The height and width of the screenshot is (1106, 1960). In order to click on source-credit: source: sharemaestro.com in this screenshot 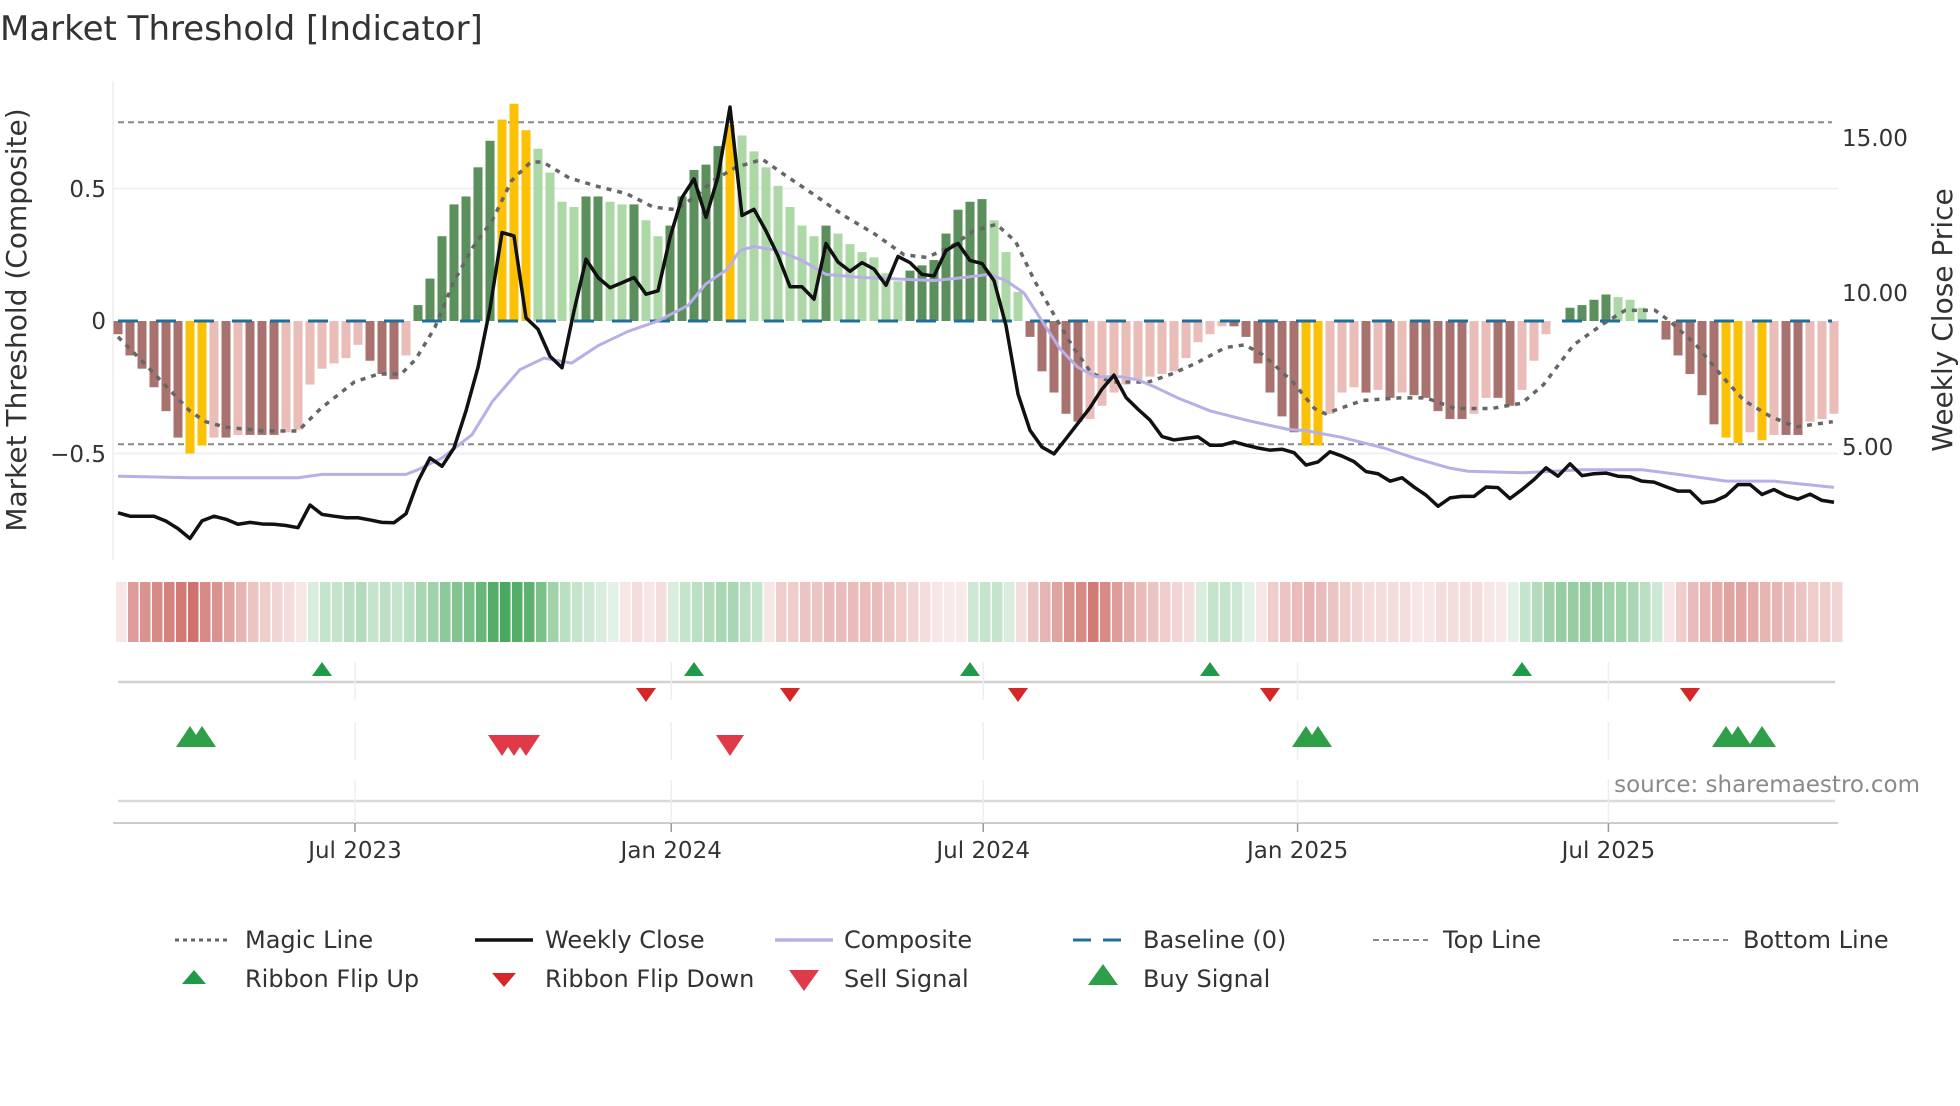, I will do `click(1767, 785)`.